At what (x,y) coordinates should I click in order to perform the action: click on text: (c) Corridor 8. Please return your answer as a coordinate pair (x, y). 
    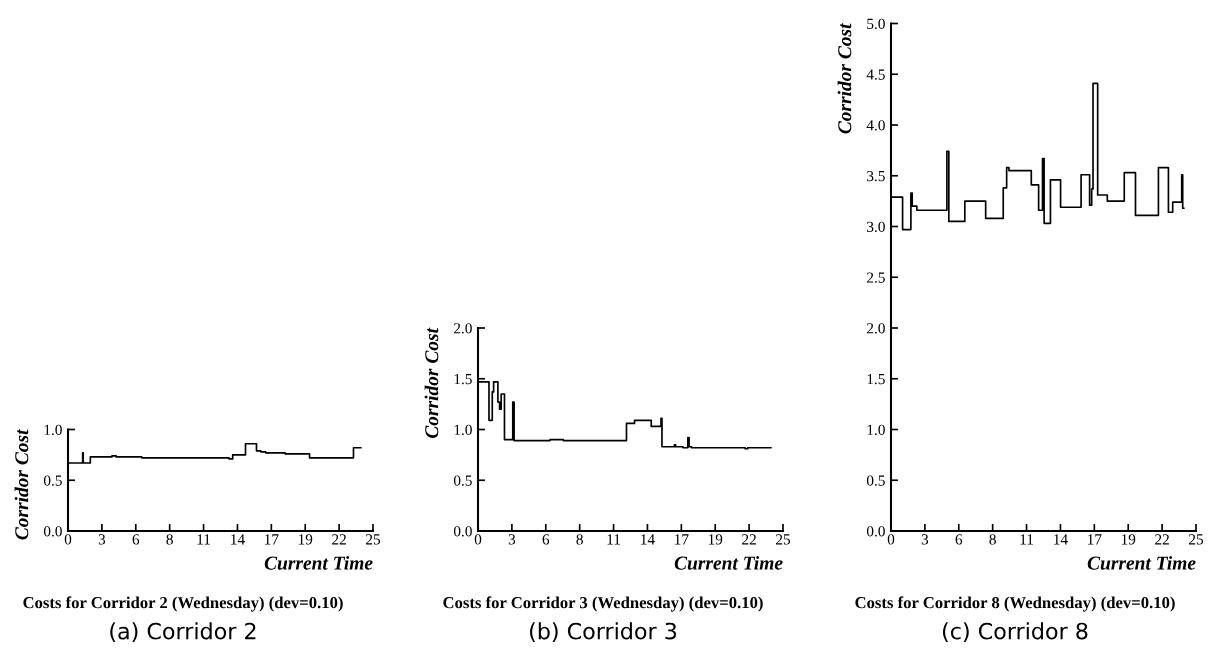
    Looking at the image, I should click on (1015, 632).